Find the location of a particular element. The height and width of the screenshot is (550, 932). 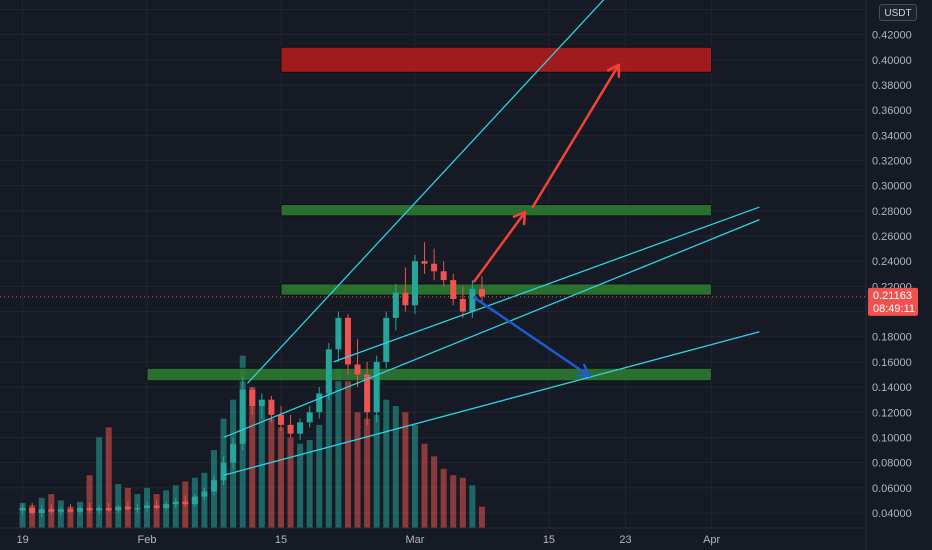

x-tick-label-5: 23 is located at coordinates (625, 540).